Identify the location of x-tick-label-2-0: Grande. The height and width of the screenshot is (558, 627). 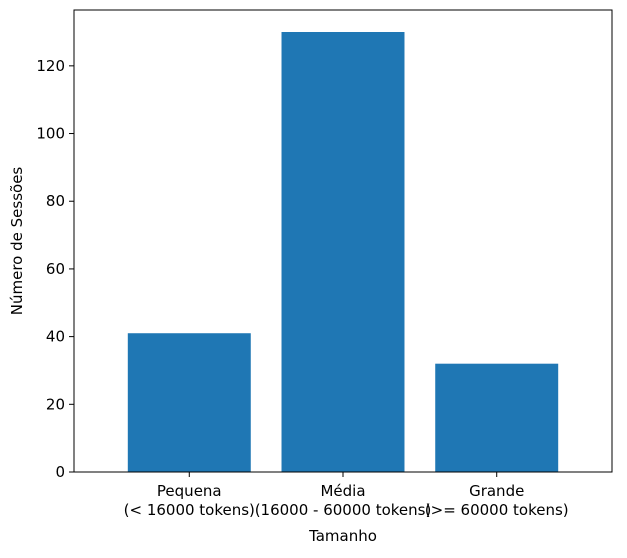
(496, 491).